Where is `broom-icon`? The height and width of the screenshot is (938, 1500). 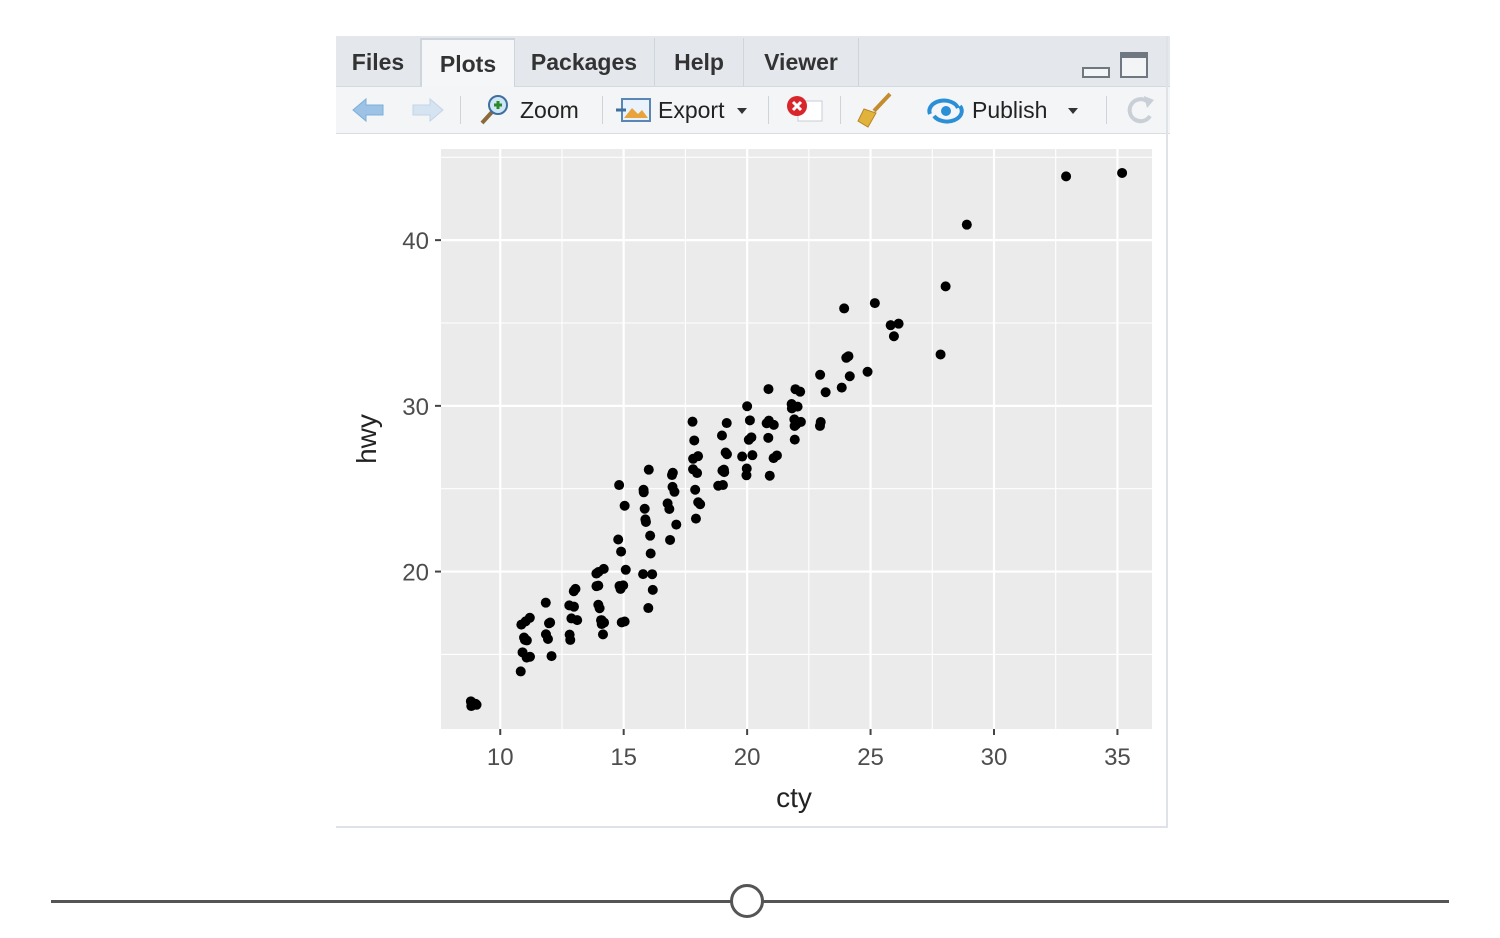
broom-icon is located at coordinates (874, 110).